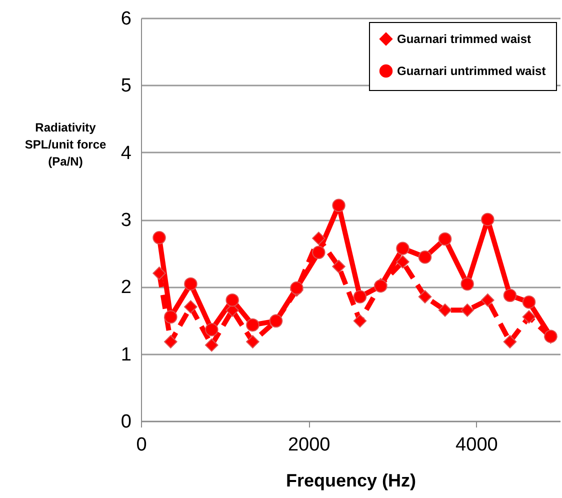 The height and width of the screenshot is (498, 562). What do you see at coordinates (309, 445) in the screenshot?
I see `x-tick-label: 2000` at bounding box center [309, 445].